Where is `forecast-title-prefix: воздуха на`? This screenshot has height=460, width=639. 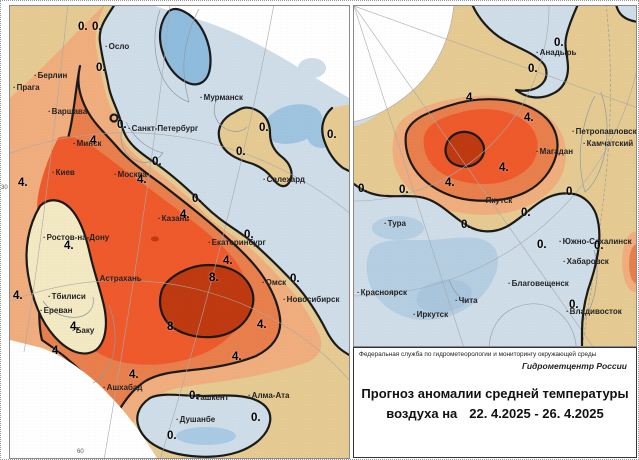
forecast-title-prefix: воздуха на is located at coordinates (422, 414).